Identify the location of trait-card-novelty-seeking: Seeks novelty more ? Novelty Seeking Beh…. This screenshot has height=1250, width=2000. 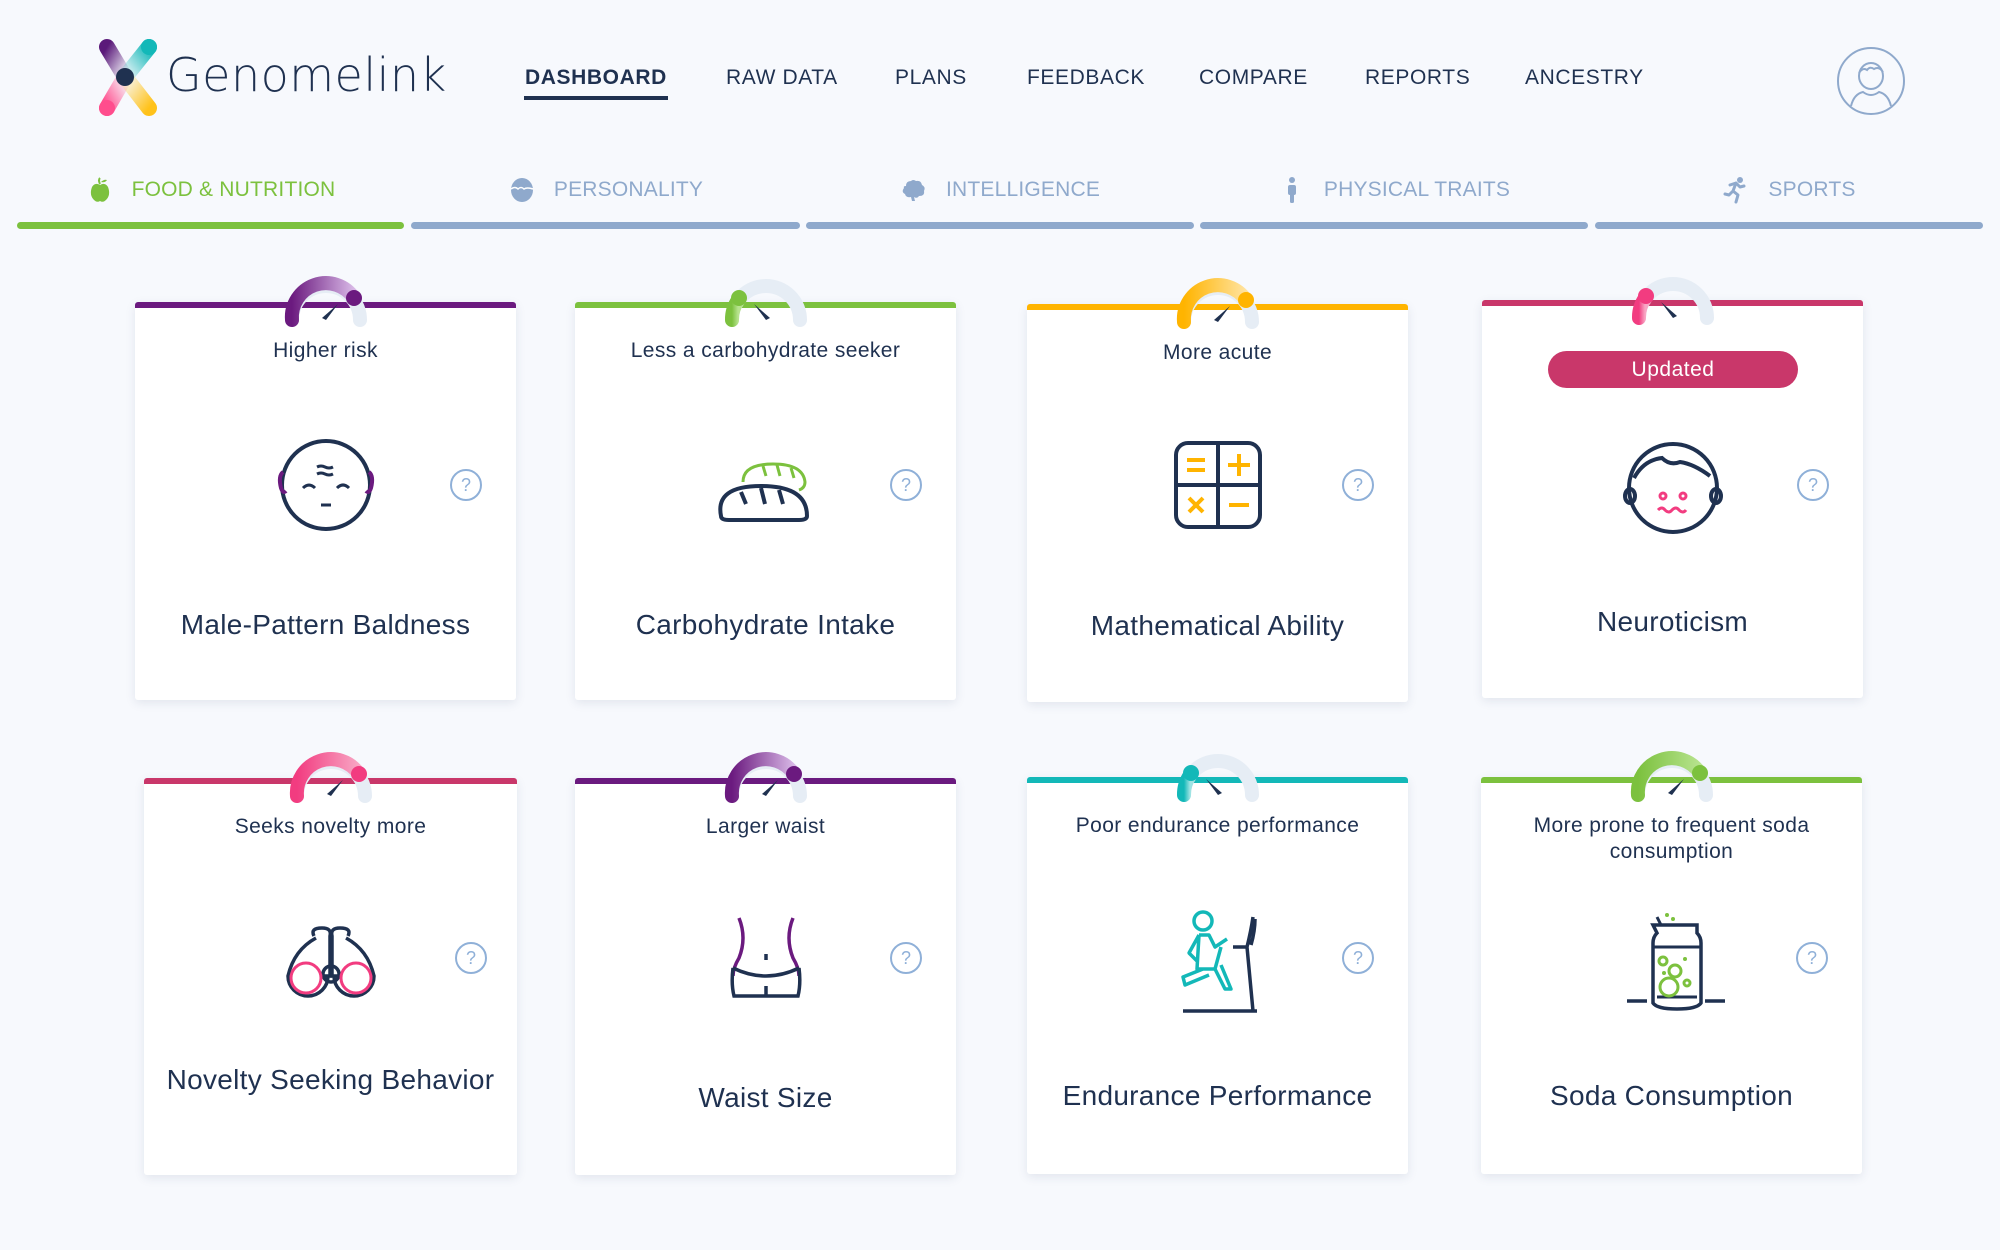
(330, 963).